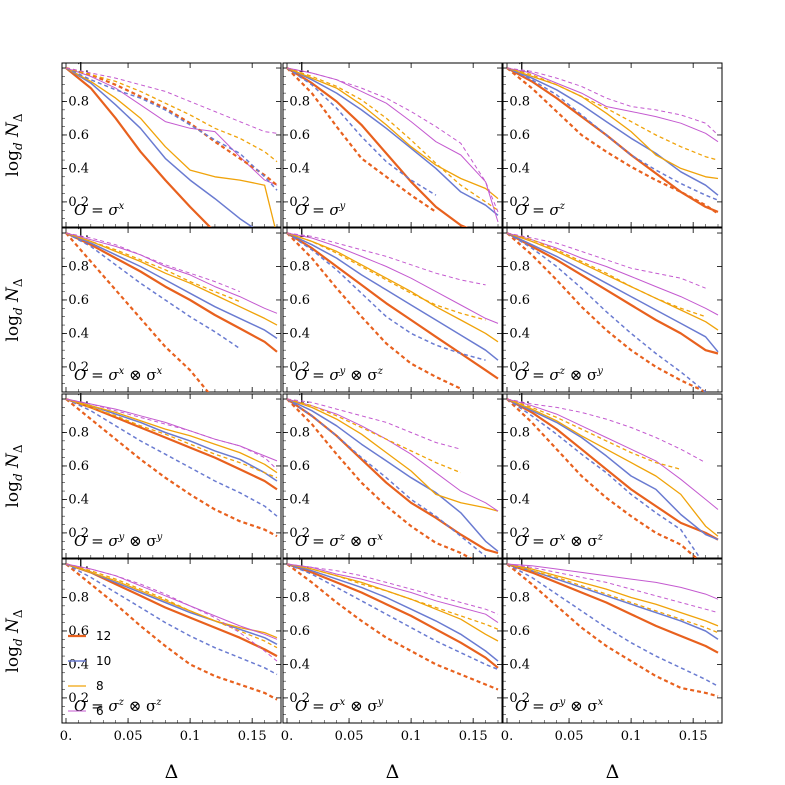 The width and height of the screenshot is (785, 785). I want to click on panel-label: O = σz, so click(540, 210).